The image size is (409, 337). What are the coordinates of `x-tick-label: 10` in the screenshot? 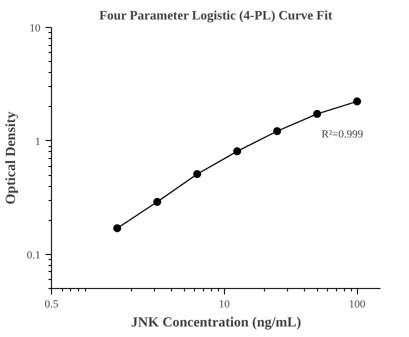 It's located at (224, 304).